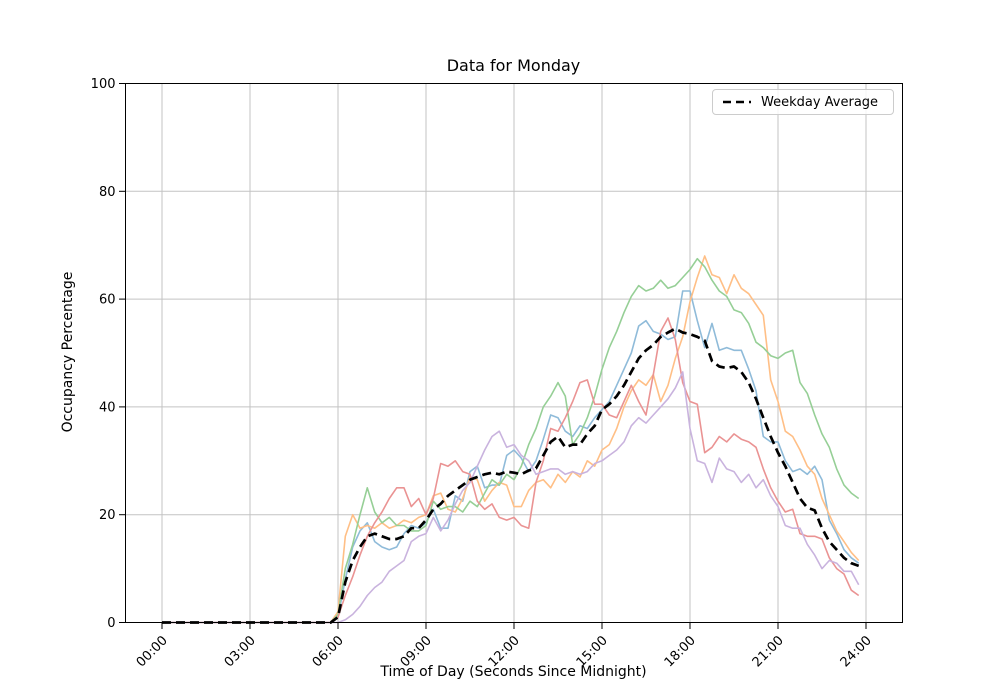  I want to click on y-tick-label: 80, so click(107, 192).